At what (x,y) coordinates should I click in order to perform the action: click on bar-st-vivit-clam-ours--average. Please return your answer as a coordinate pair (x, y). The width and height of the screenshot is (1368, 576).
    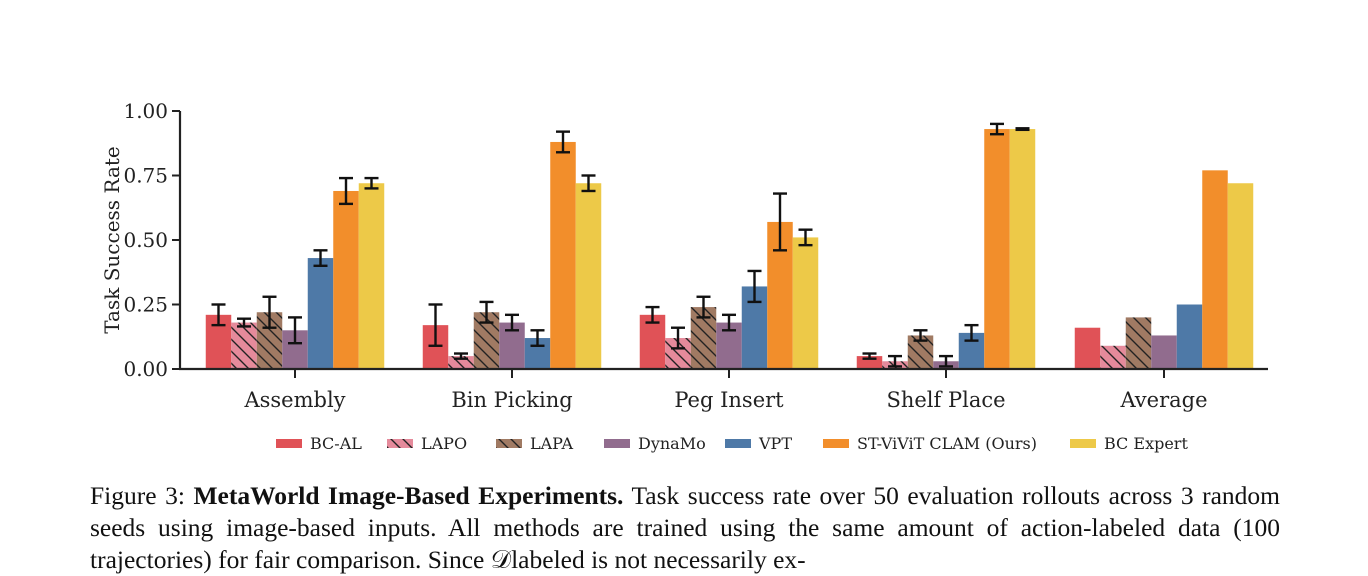
    Looking at the image, I should click on (1215, 269).